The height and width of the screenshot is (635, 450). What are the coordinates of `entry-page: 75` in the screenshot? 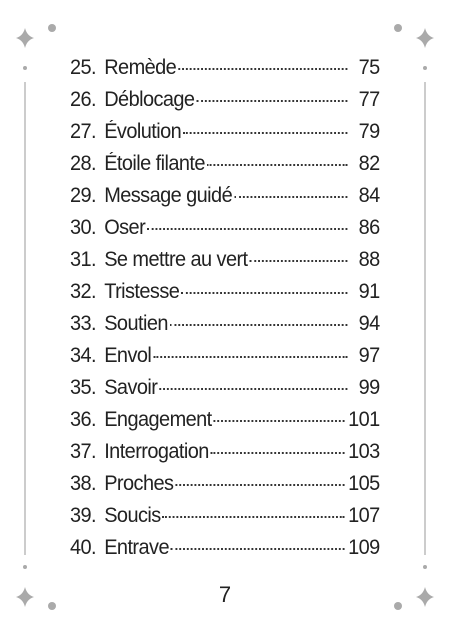 It's located at (369, 67).